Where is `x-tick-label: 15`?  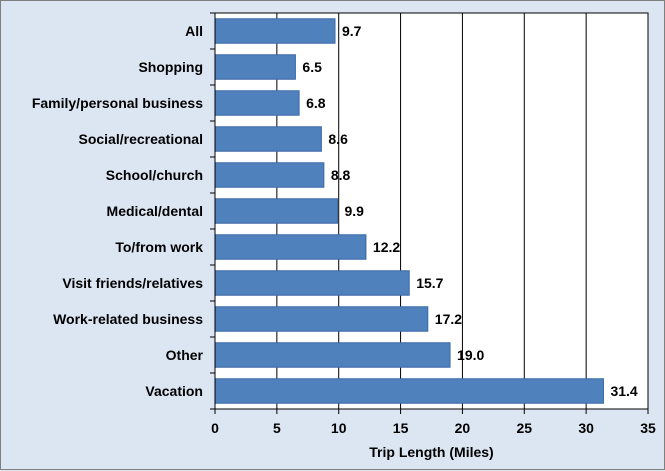 x-tick-label: 15 is located at coordinates (401, 428).